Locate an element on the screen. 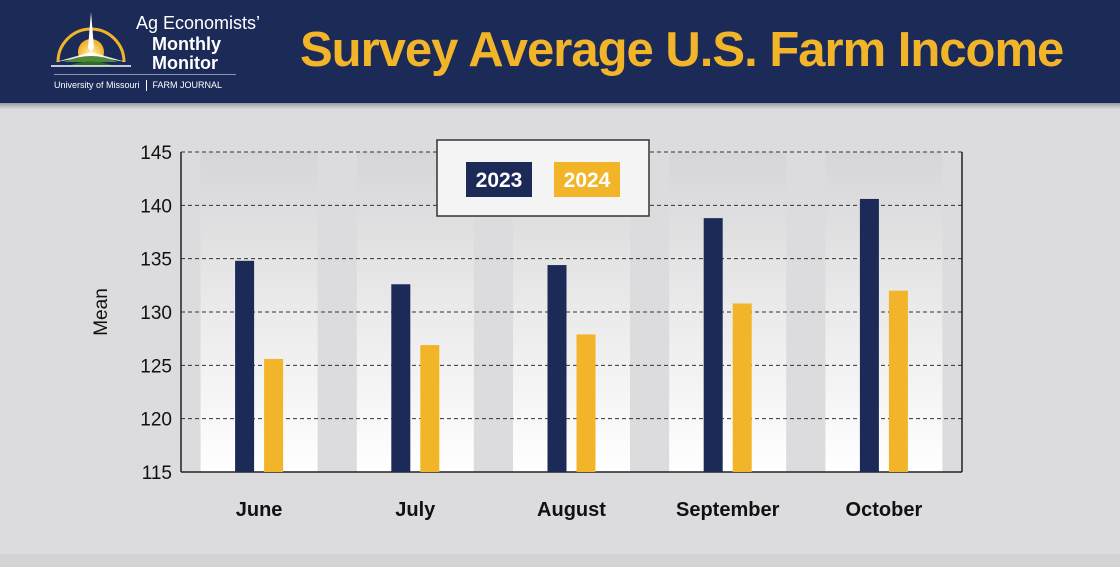  y-tick-label: 125 is located at coordinates (156, 366).